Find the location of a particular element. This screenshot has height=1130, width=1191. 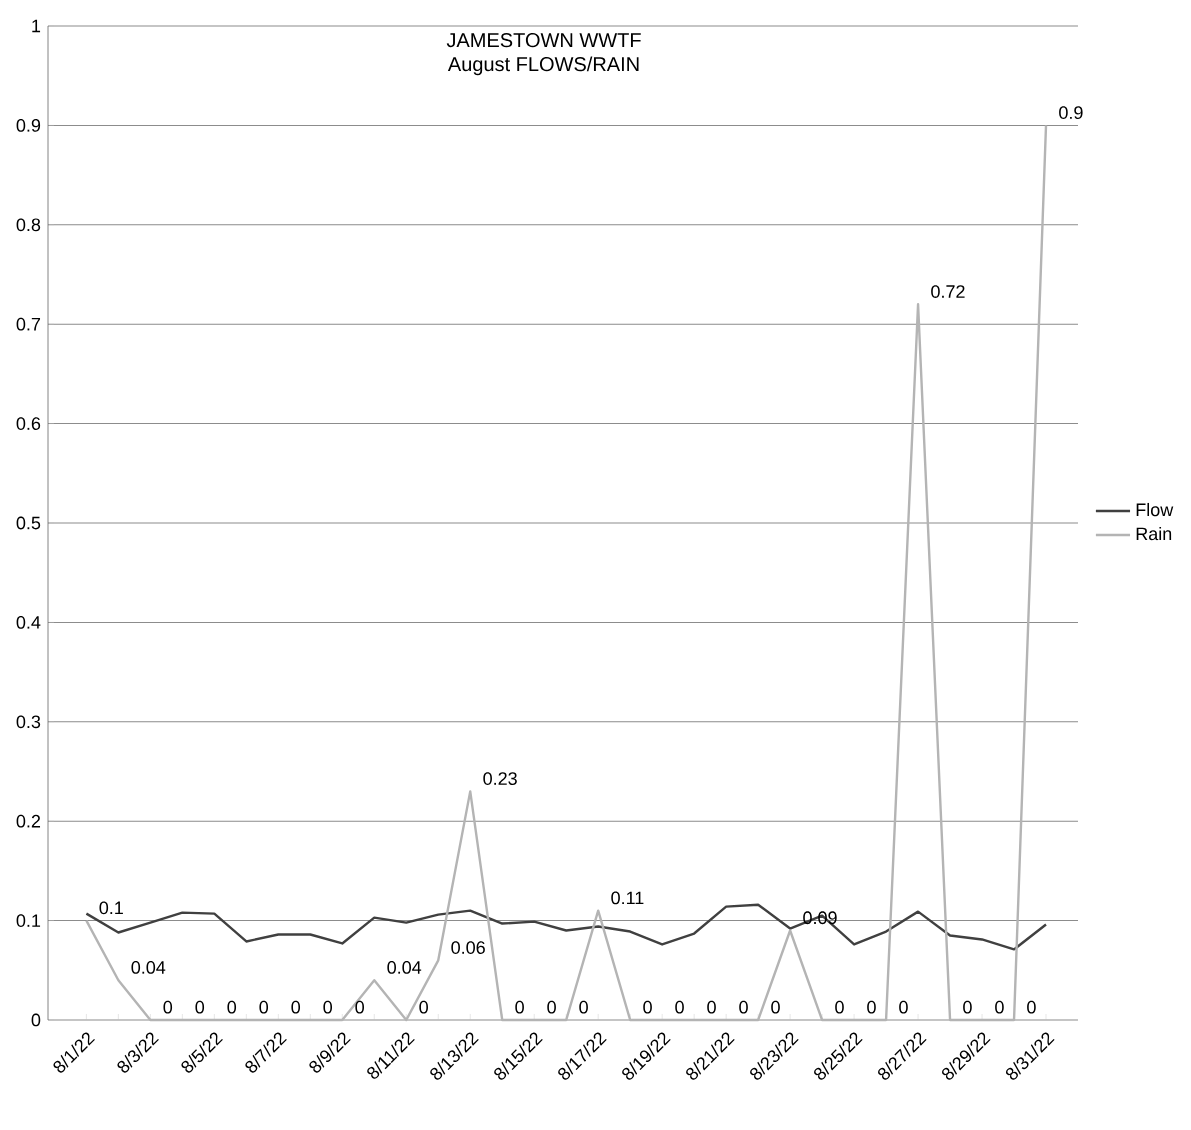

y-tick-label: 0.9 is located at coordinates (28, 125).